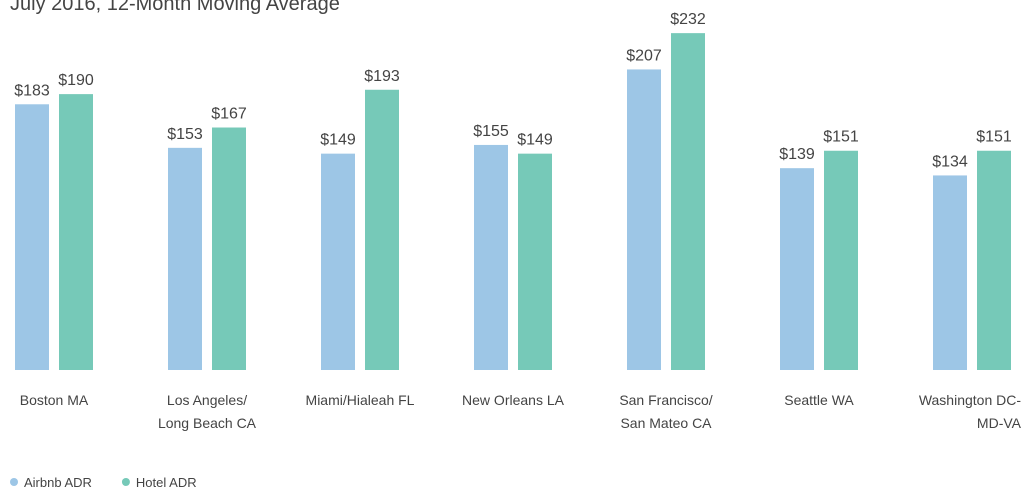 This screenshot has width=1024, height=490. Describe the element at coordinates (688, 19) in the screenshot. I see `value-label: $232` at that location.